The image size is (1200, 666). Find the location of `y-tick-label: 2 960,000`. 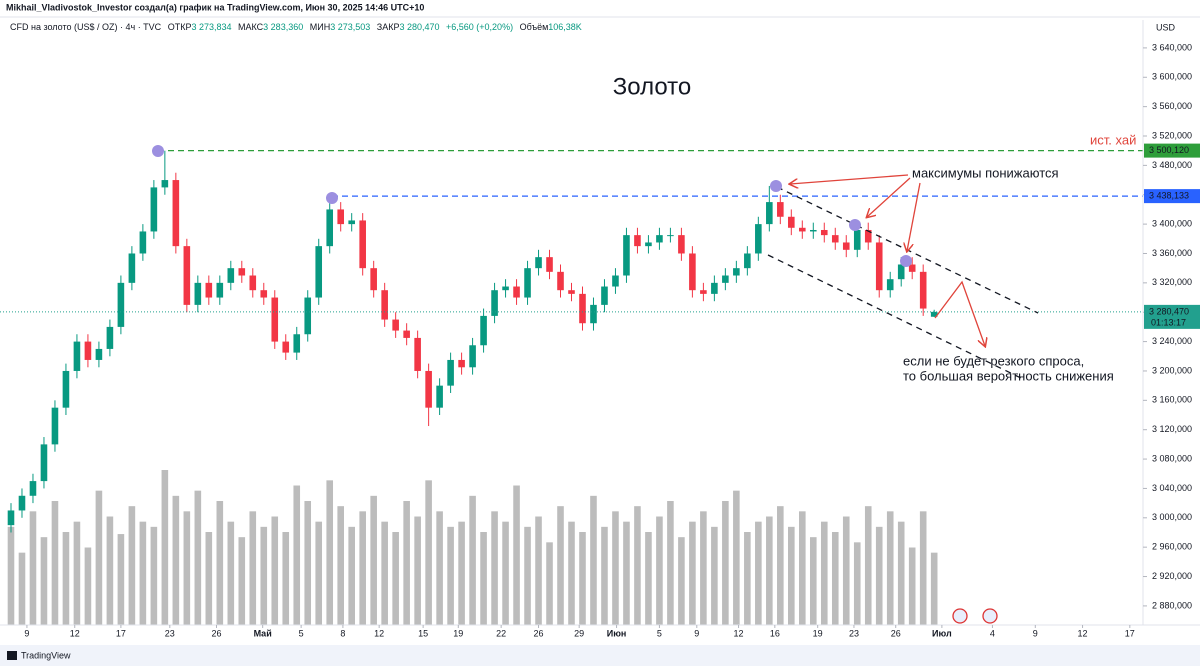

y-tick-label: 2 960,000 is located at coordinates (1172, 547).